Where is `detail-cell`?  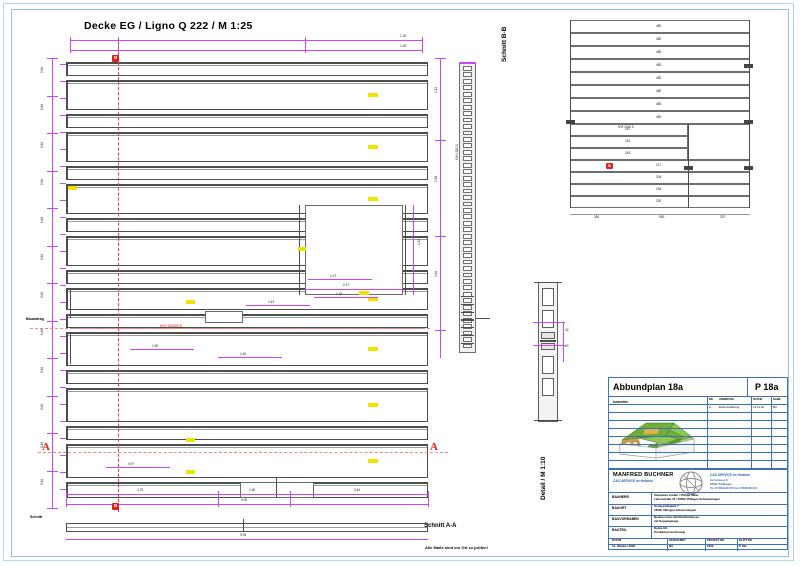
detail-cell is located at coordinates (548, 387).